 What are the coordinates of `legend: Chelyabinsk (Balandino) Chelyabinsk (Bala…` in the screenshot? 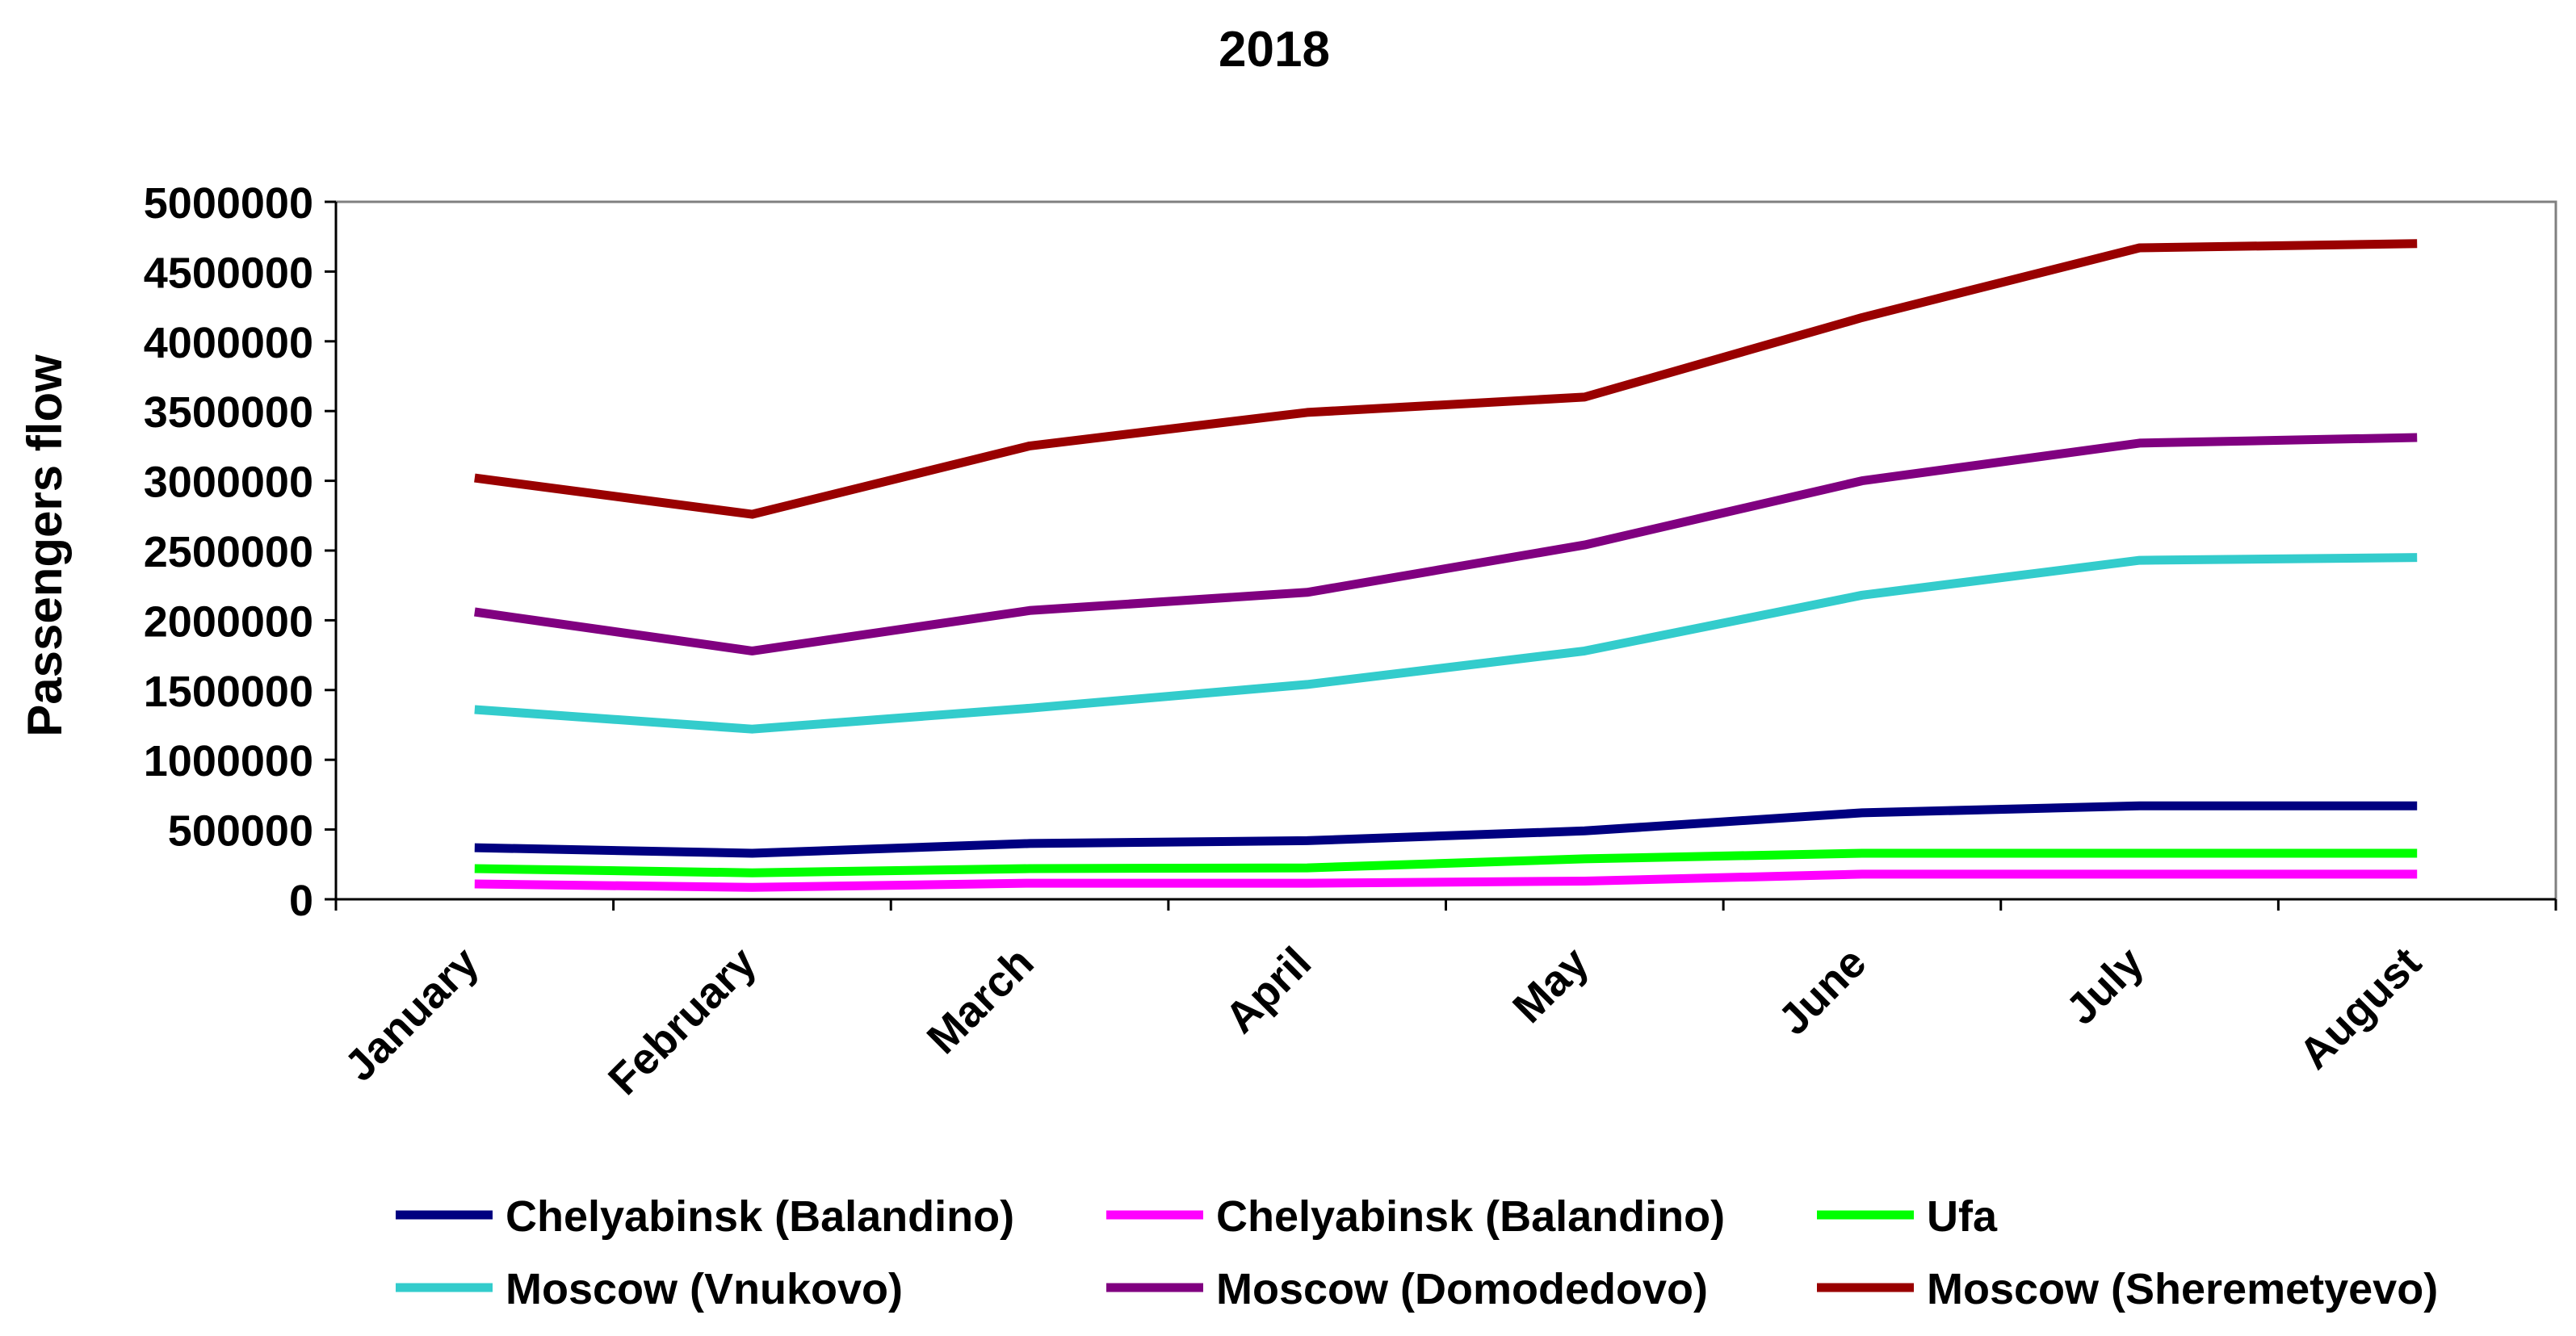 It's located at (1417, 1252).